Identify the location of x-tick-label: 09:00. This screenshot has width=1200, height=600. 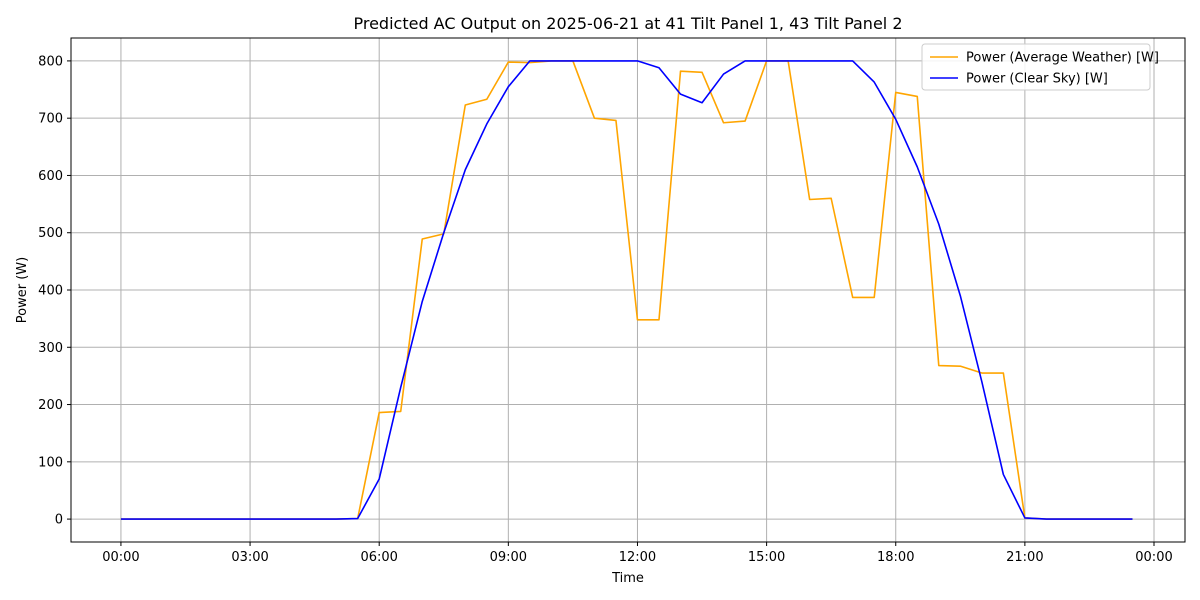
(508, 557).